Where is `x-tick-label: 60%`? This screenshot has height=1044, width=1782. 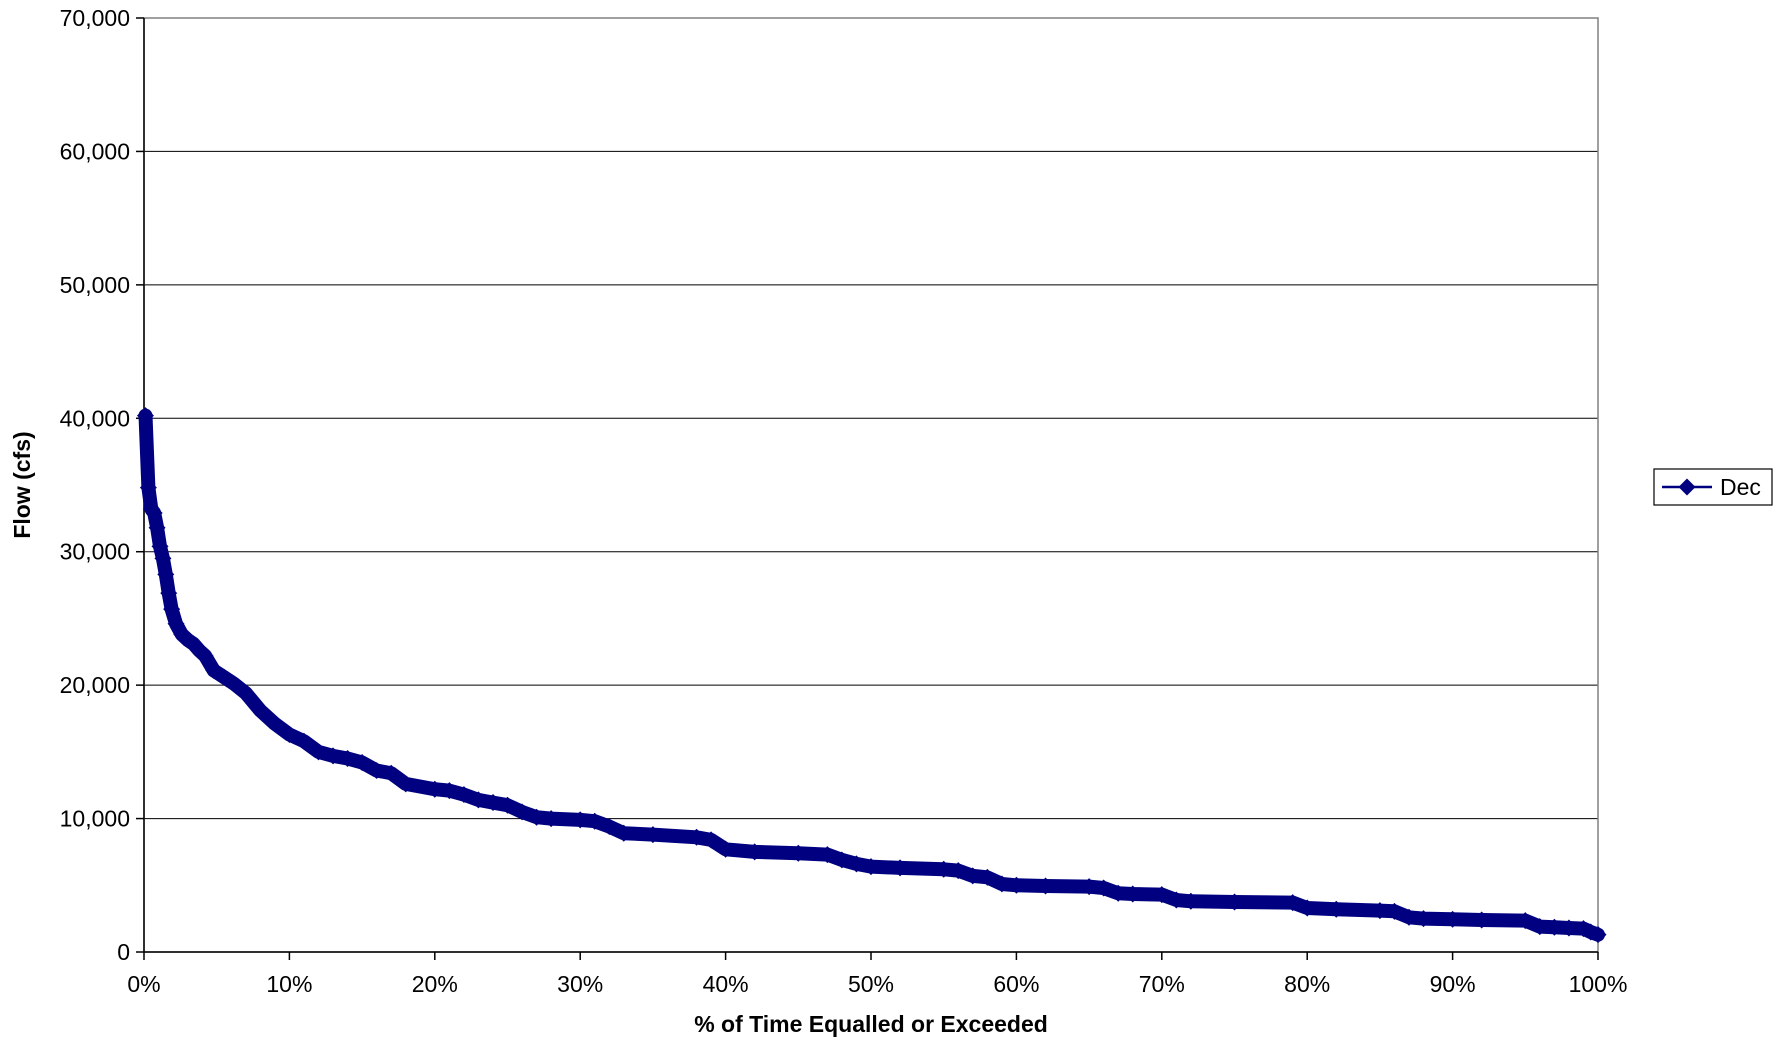 x-tick-label: 60% is located at coordinates (1016, 984).